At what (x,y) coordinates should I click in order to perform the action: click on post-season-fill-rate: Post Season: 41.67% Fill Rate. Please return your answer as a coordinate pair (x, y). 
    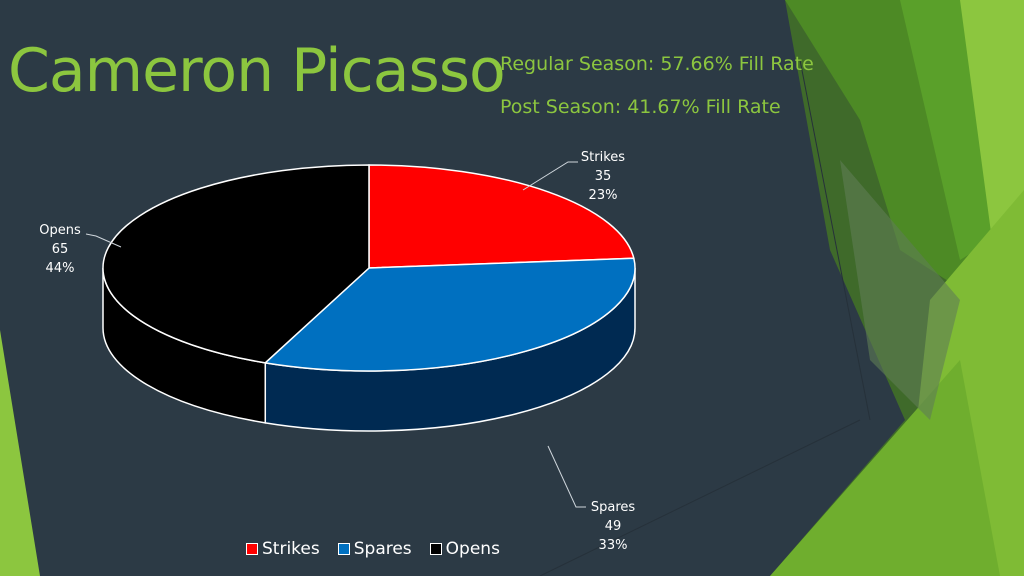
    Looking at the image, I should click on (640, 107).